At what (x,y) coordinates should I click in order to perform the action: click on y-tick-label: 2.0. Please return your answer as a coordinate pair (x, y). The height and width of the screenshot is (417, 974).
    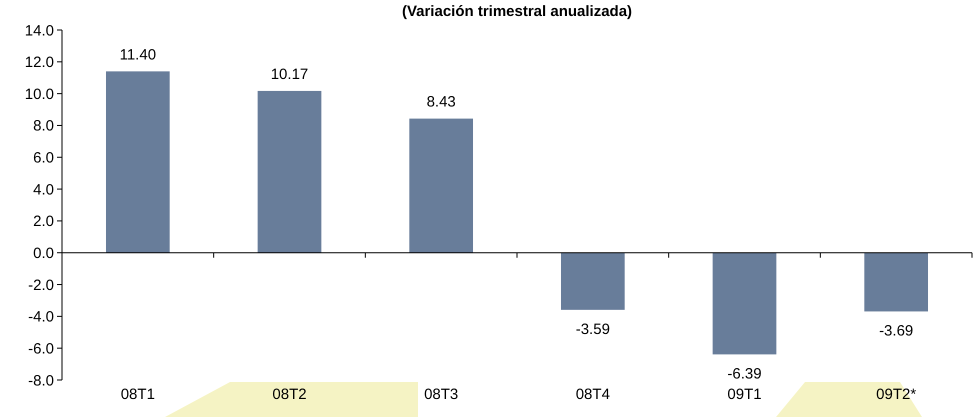
    Looking at the image, I should click on (43, 221).